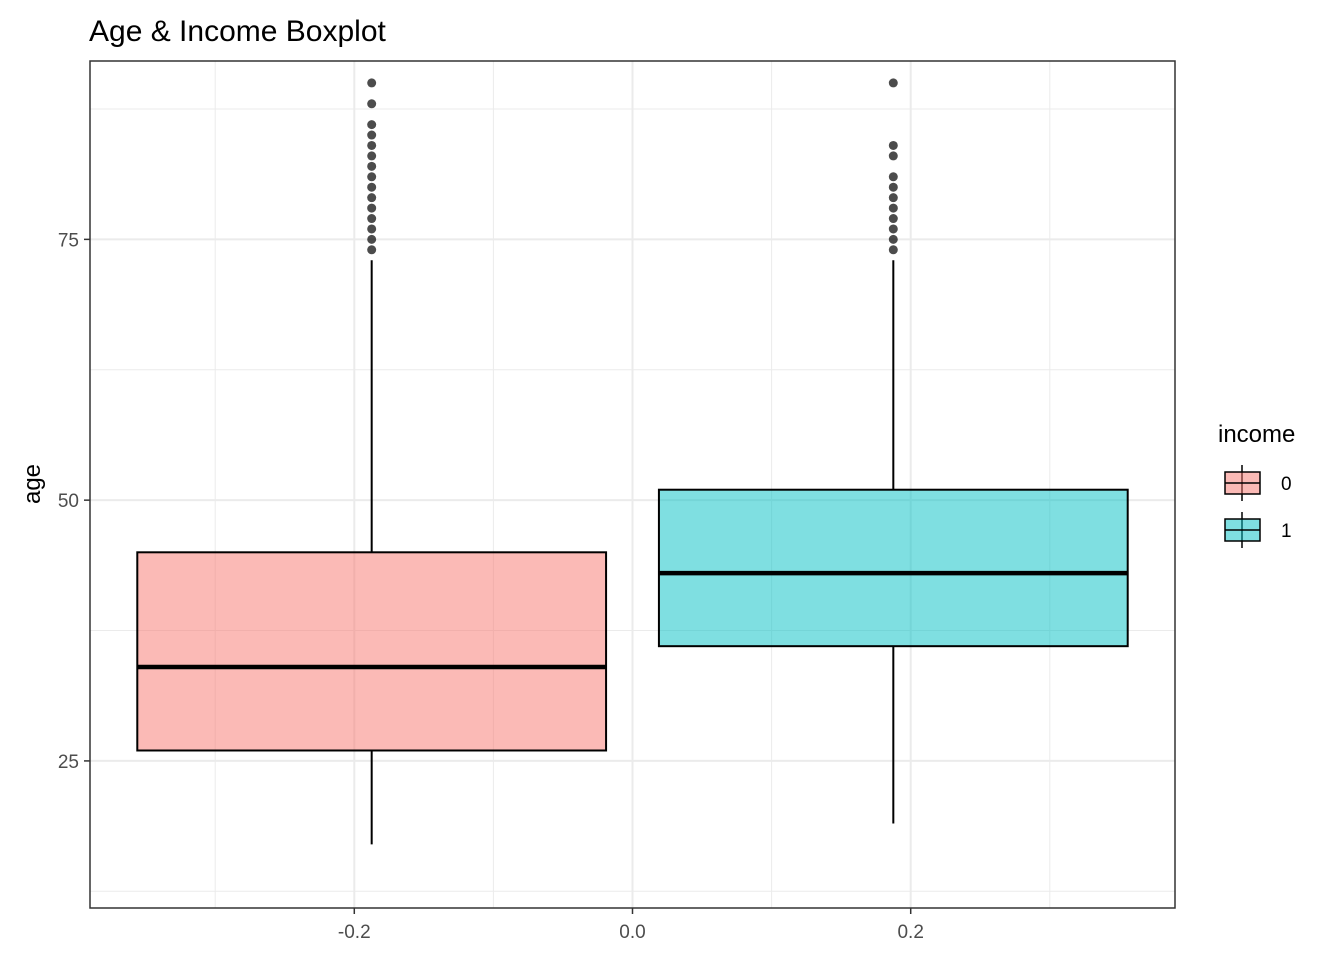 This screenshot has height=960, width=1344. Describe the element at coordinates (68, 501) in the screenshot. I see `y-tick-label: 50` at that location.